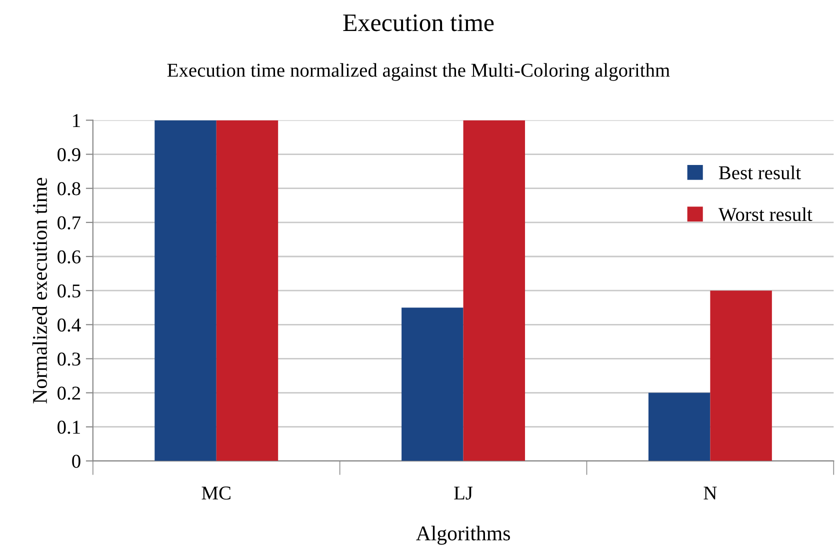 The height and width of the screenshot is (554, 837). I want to click on x-axis-title: Algorithms, so click(463, 535).